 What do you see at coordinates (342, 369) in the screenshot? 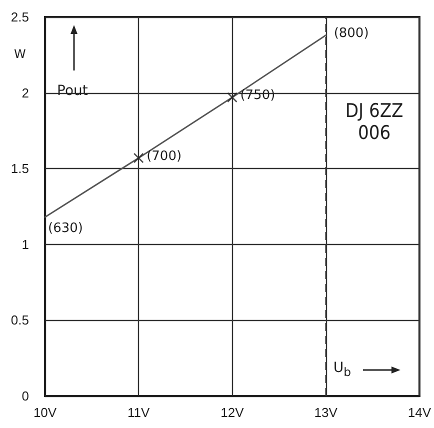
I see `x-axis-title: U$_{b}$` at bounding box center [342, 369].